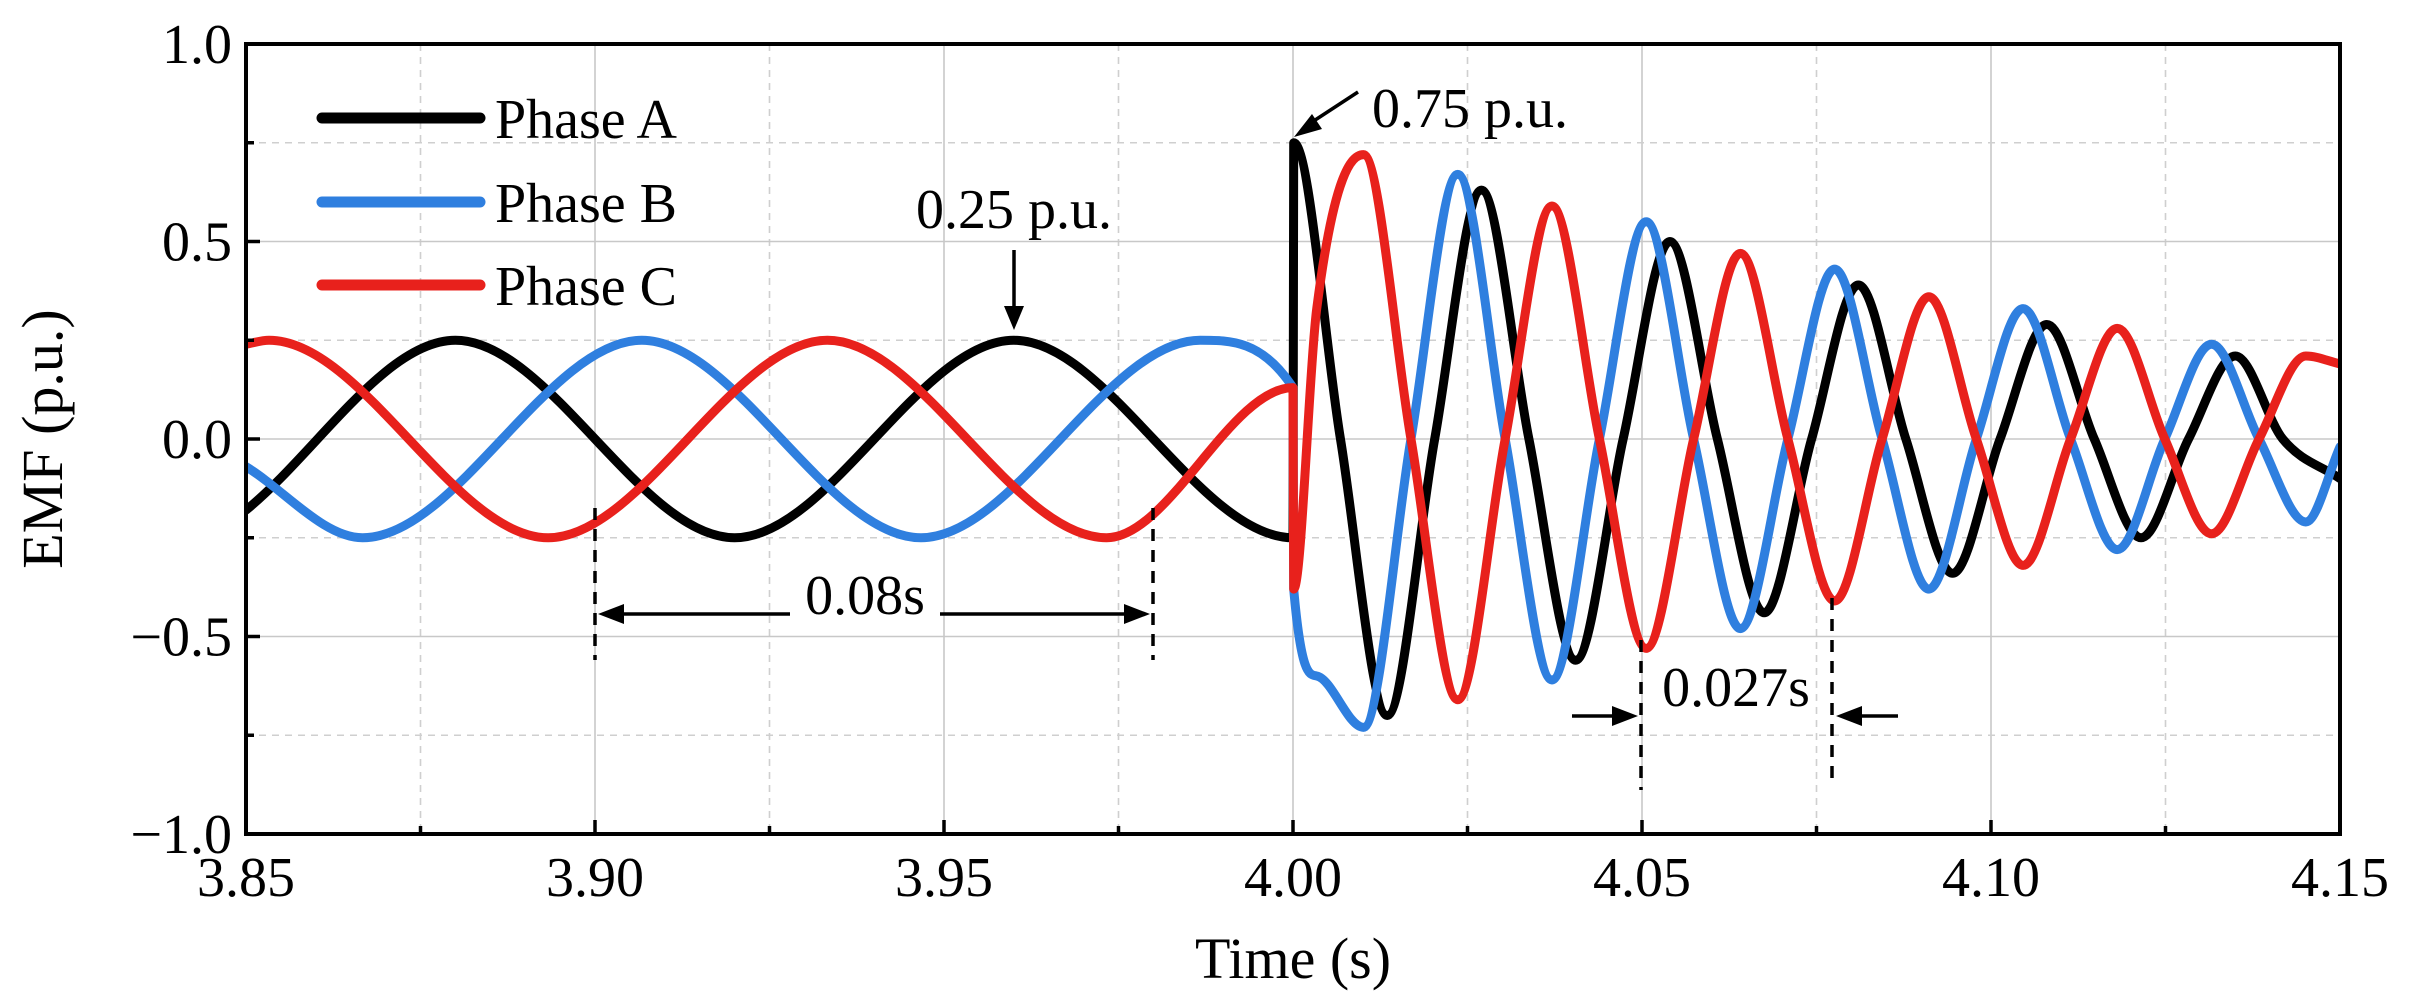 This screenshot has height=1007, width=2409. I want to click on annotation-label-025: 0.25 p.u., so click(1014, 210).